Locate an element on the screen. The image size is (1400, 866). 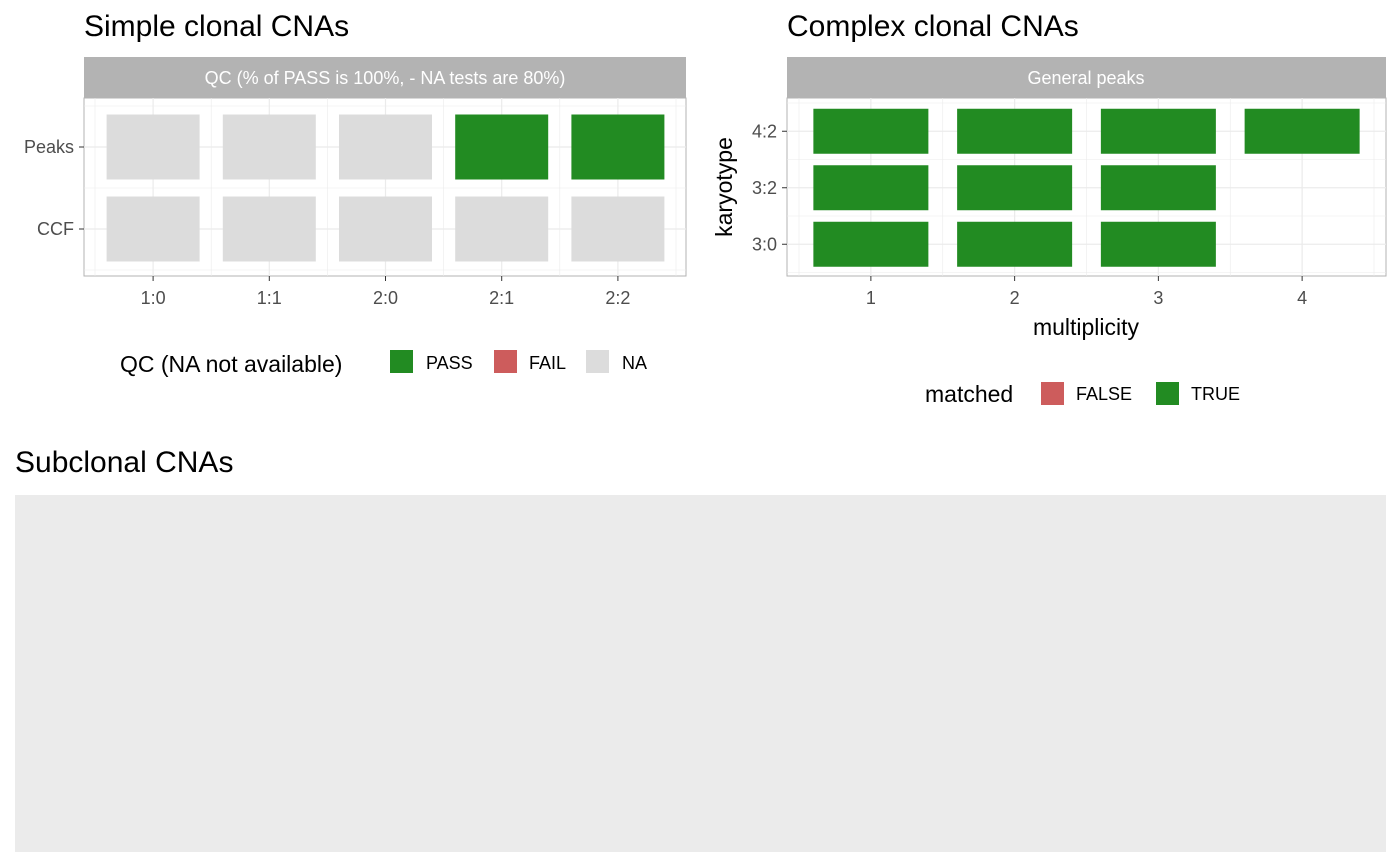
tile-4-4-2-true is located at coordinates (1302, 131).